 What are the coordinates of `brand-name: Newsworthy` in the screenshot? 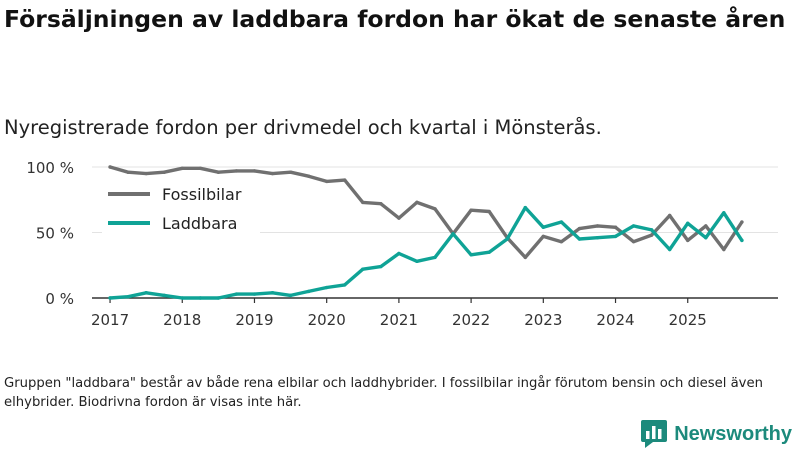 It's located at (733, 433).